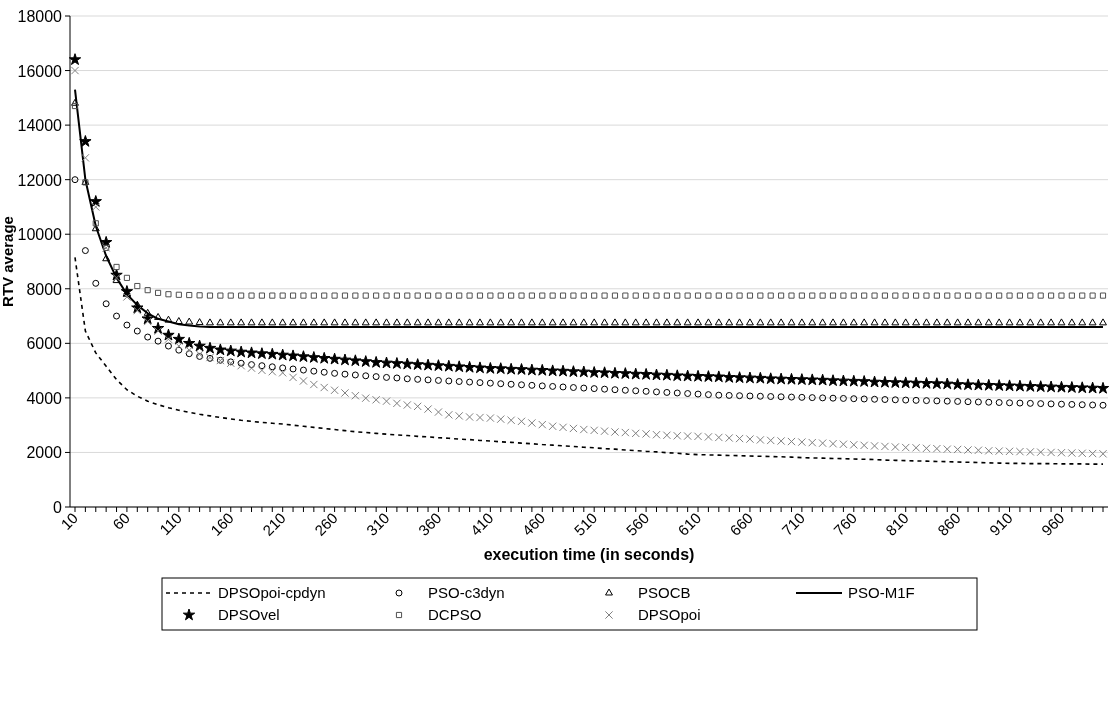  What do you see at coordinates (881, 592) in the screenshot?
I see `legend-label: PSO-M1F` at bounding box center [881, 592].